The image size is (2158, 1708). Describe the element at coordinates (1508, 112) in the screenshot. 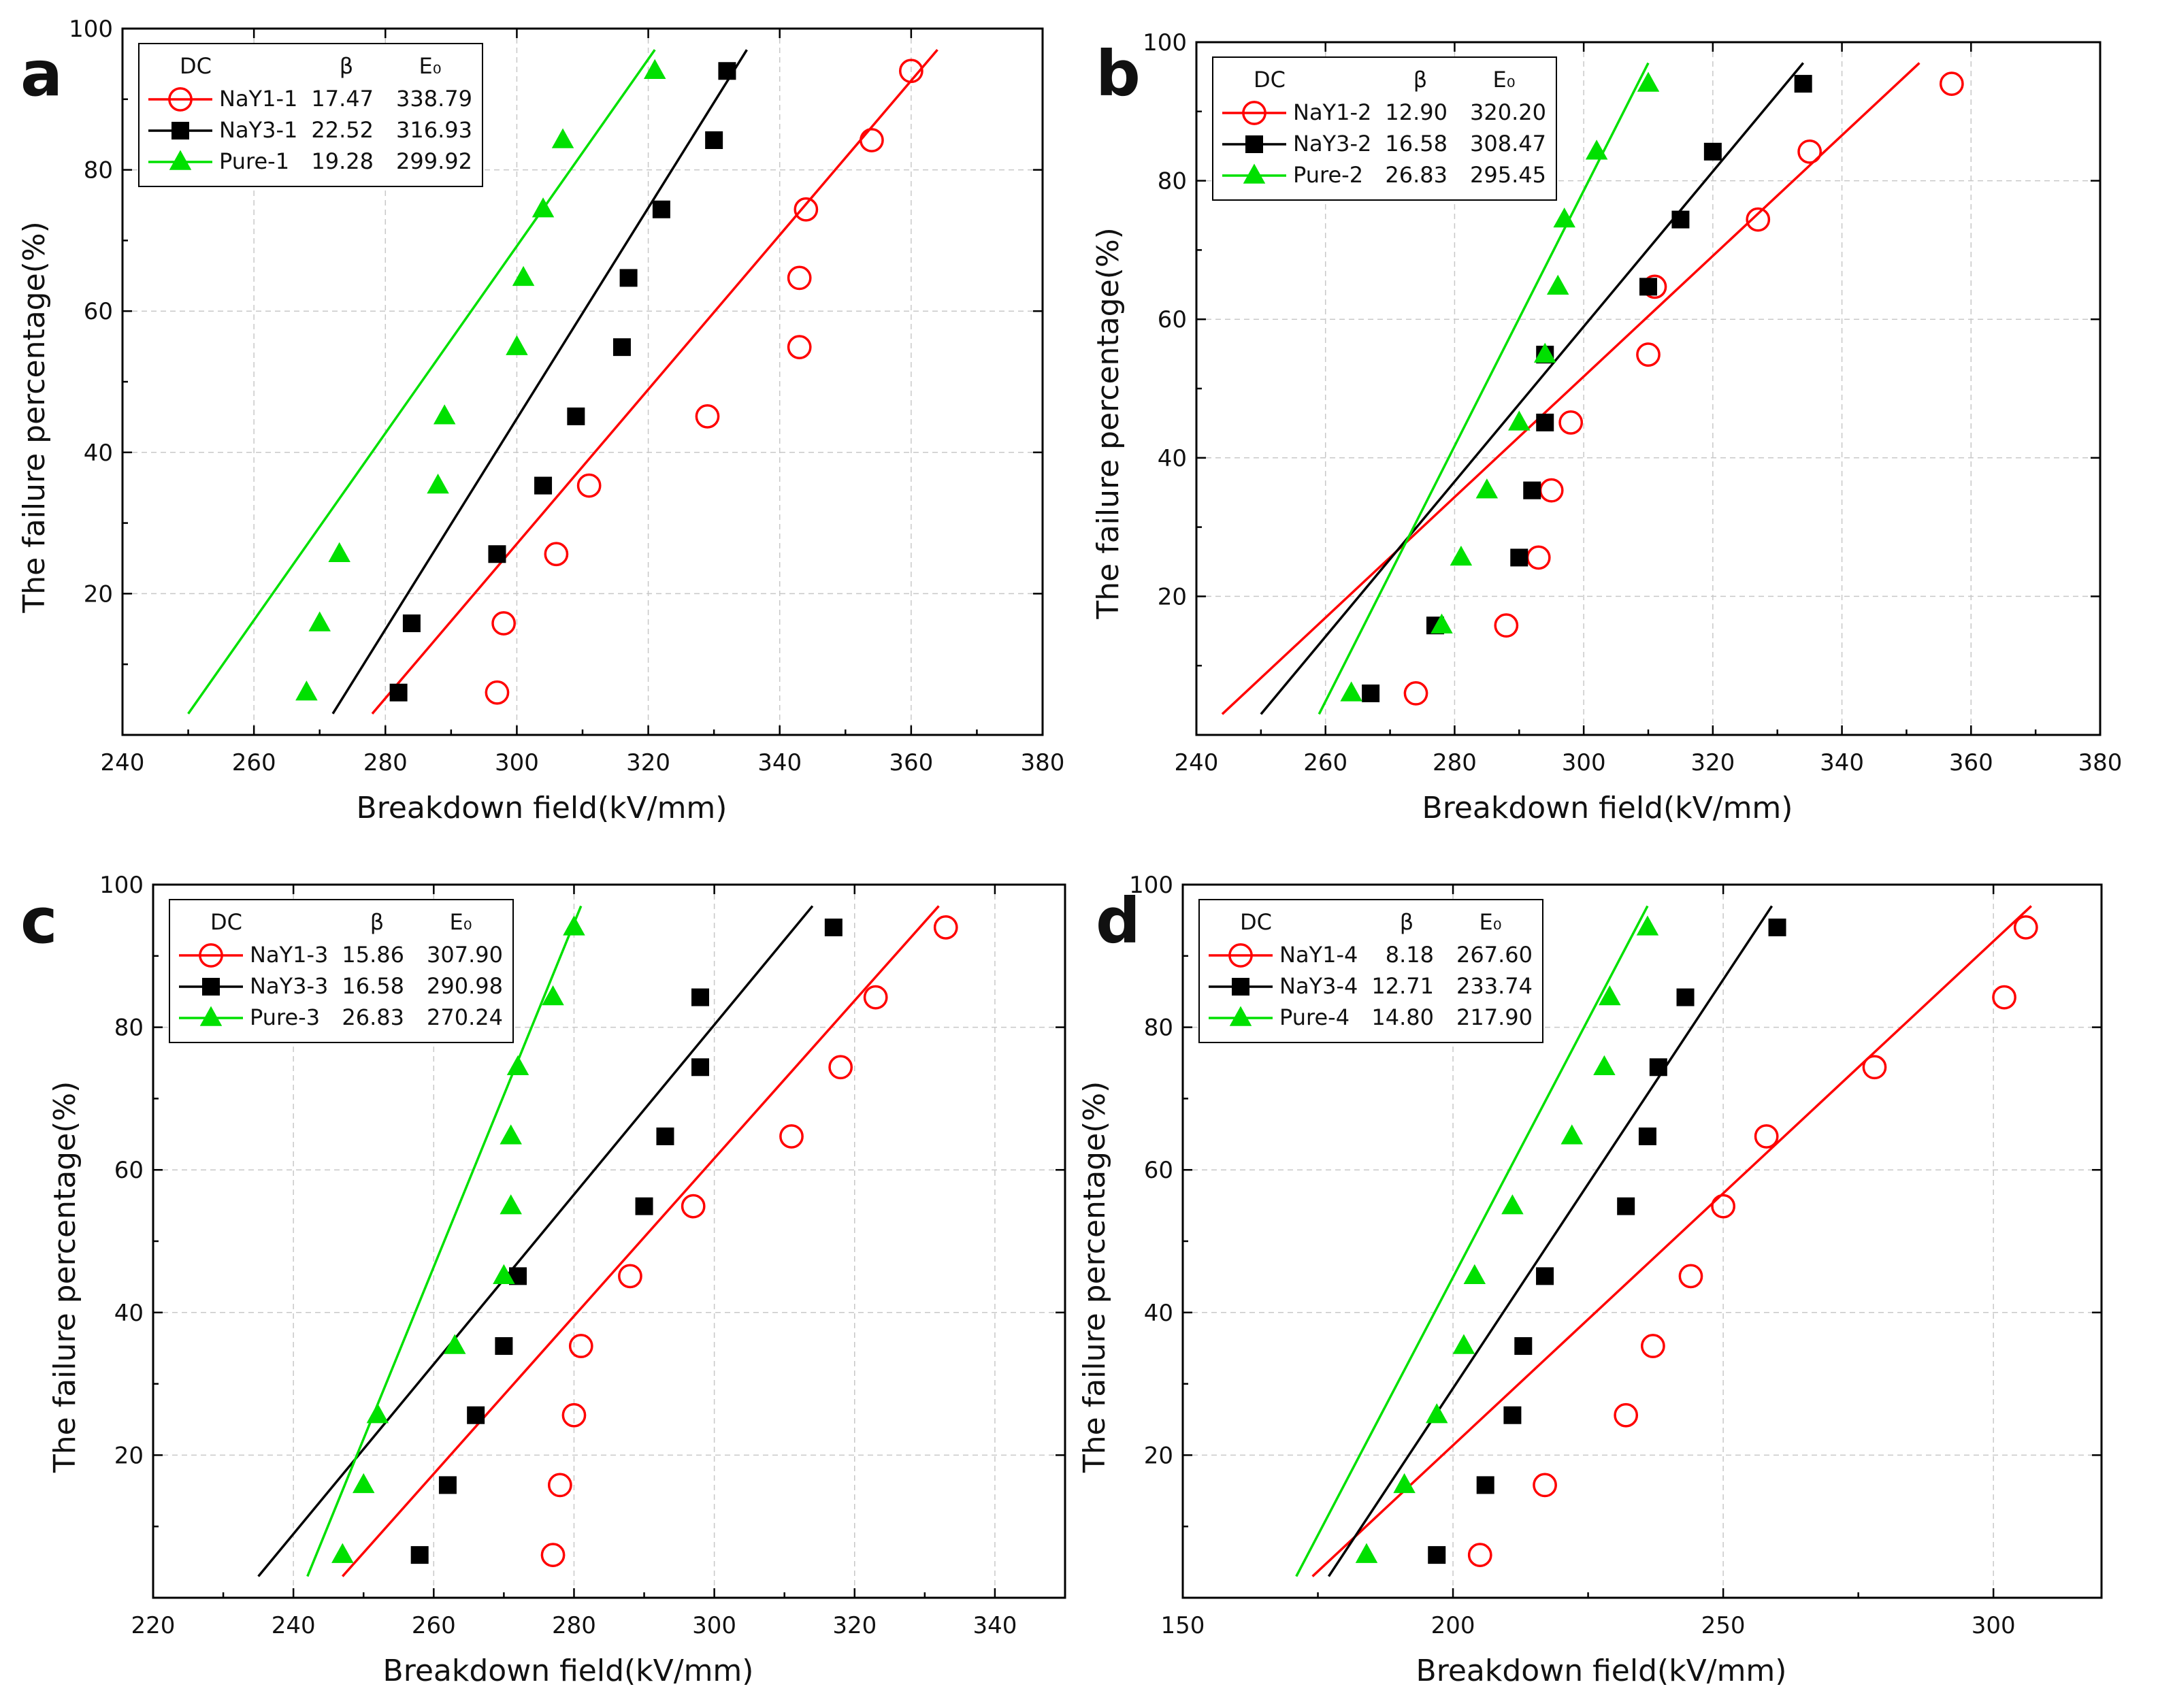

I see `legend-e0: 320.20` at that location.